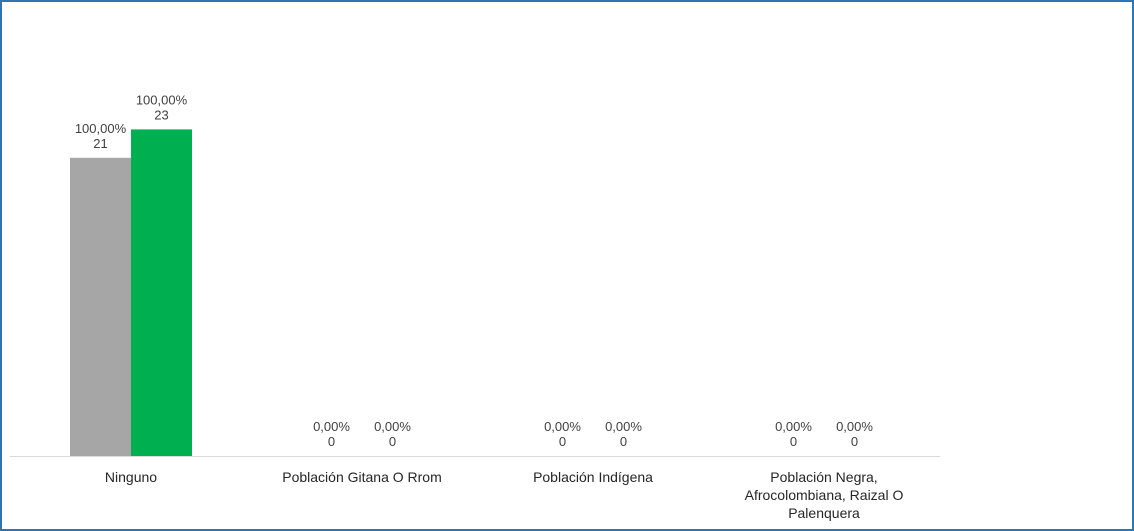  Describe the element at coordinates (392, 441) in the screenshot. I see `data-label-value-2-2: 0` at that location.